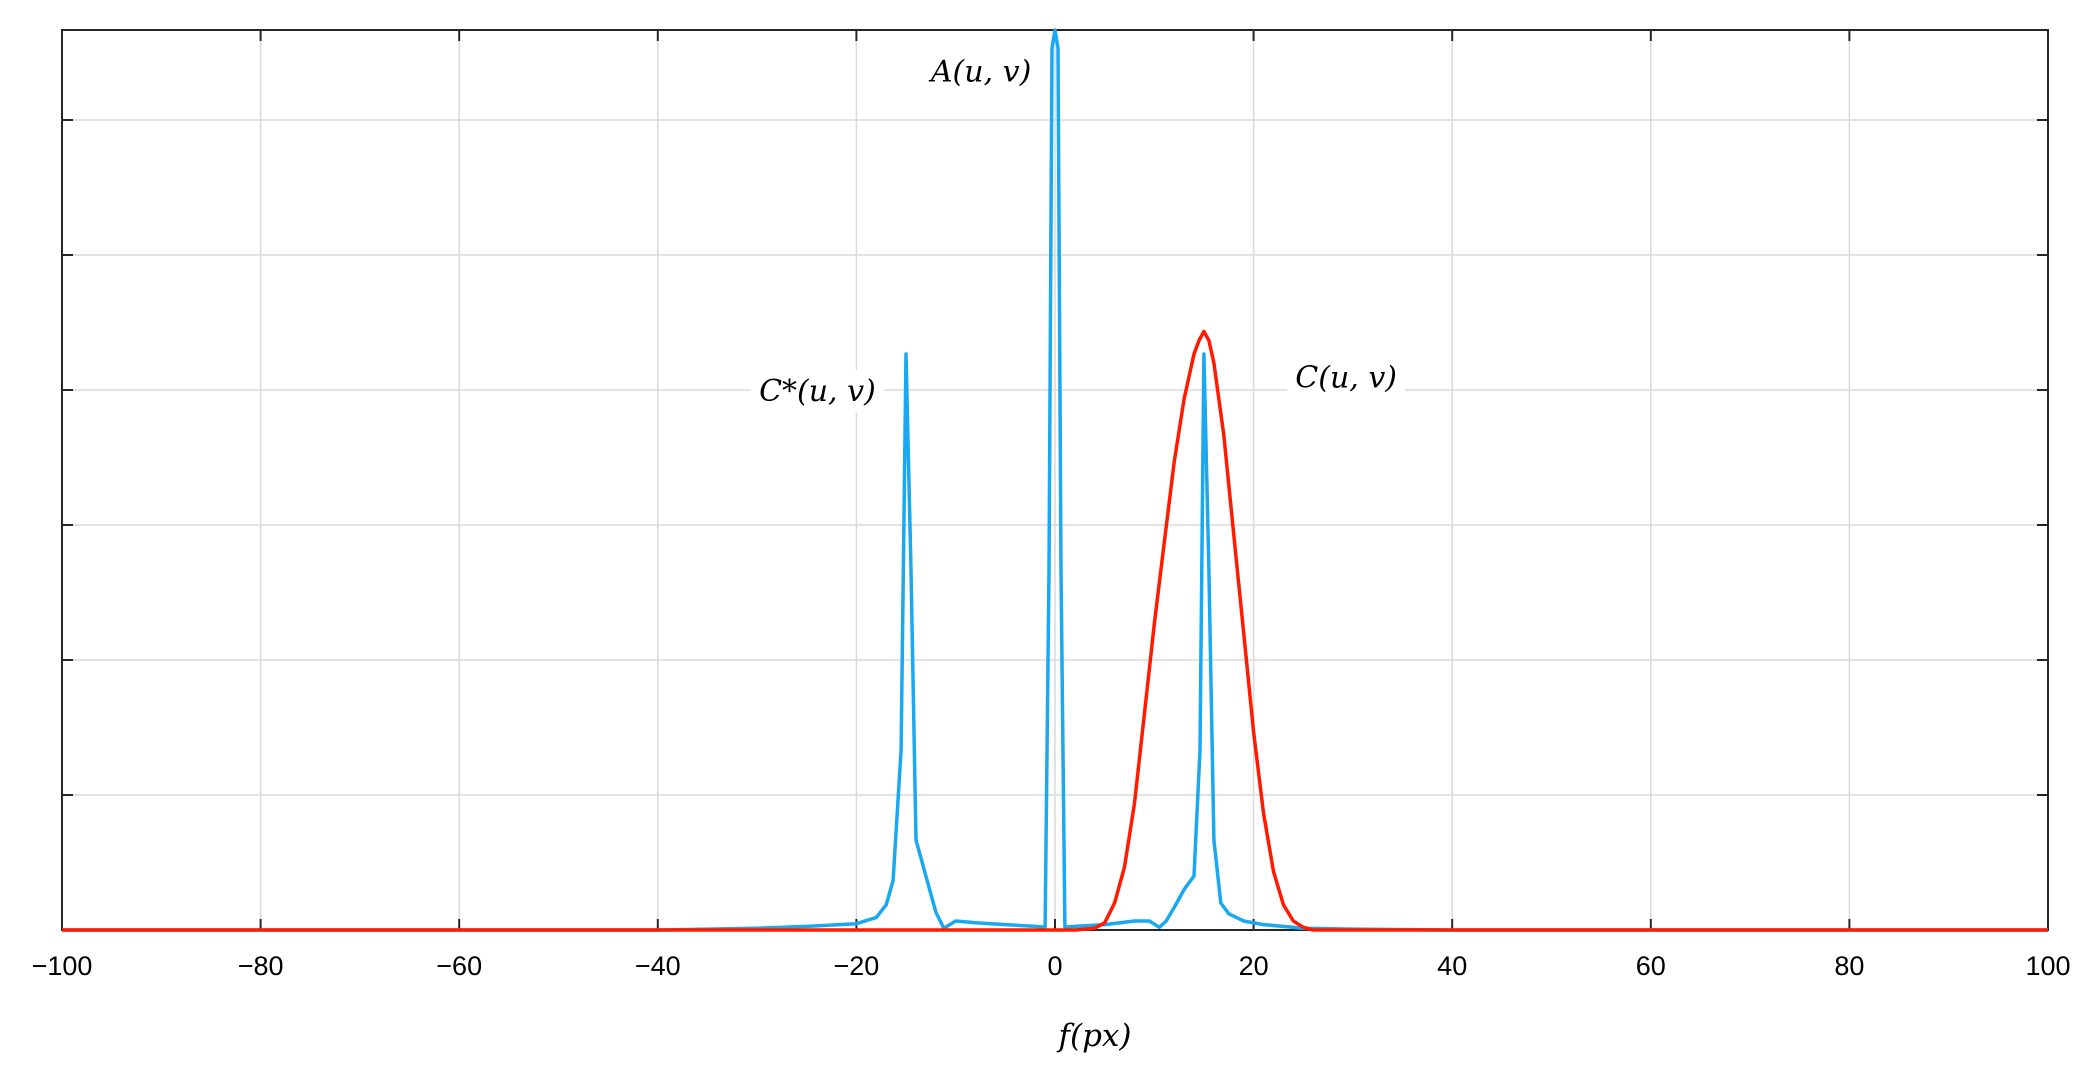  I want to click on x-tick-label: 60, so click(1651, 966).